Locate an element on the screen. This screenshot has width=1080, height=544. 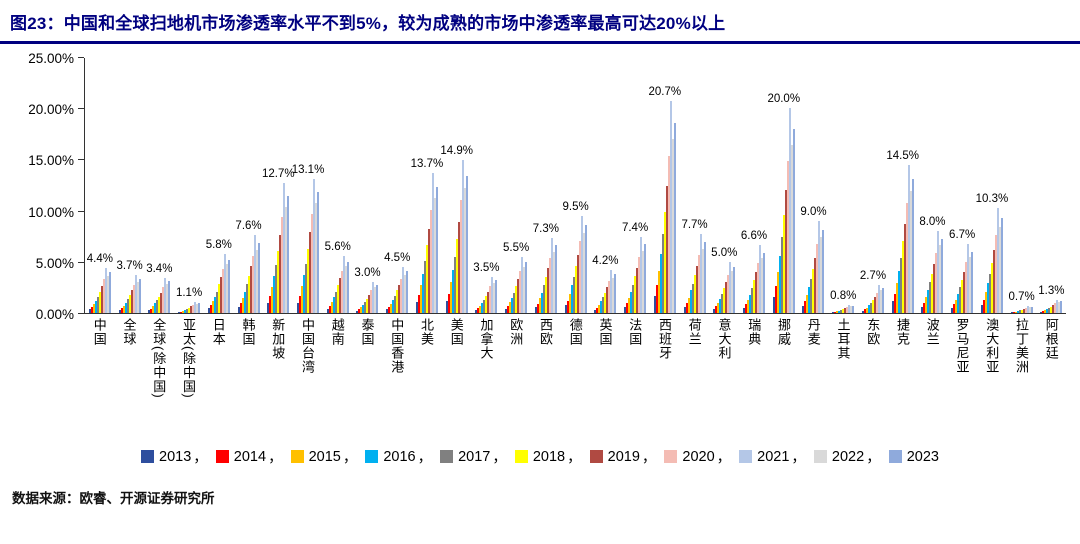
x-axis-label: 越南 is located at coordinates (337, 377).